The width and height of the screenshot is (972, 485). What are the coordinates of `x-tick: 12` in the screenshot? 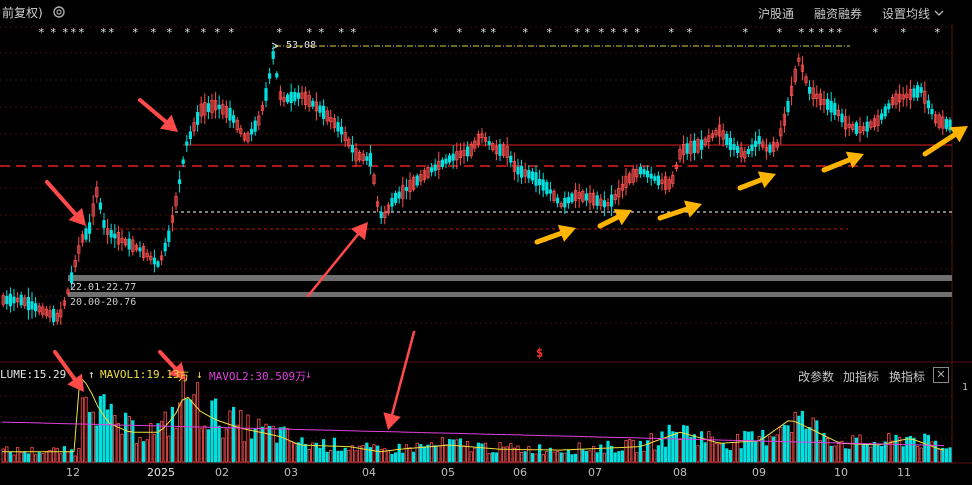 It's located at (73, 472).